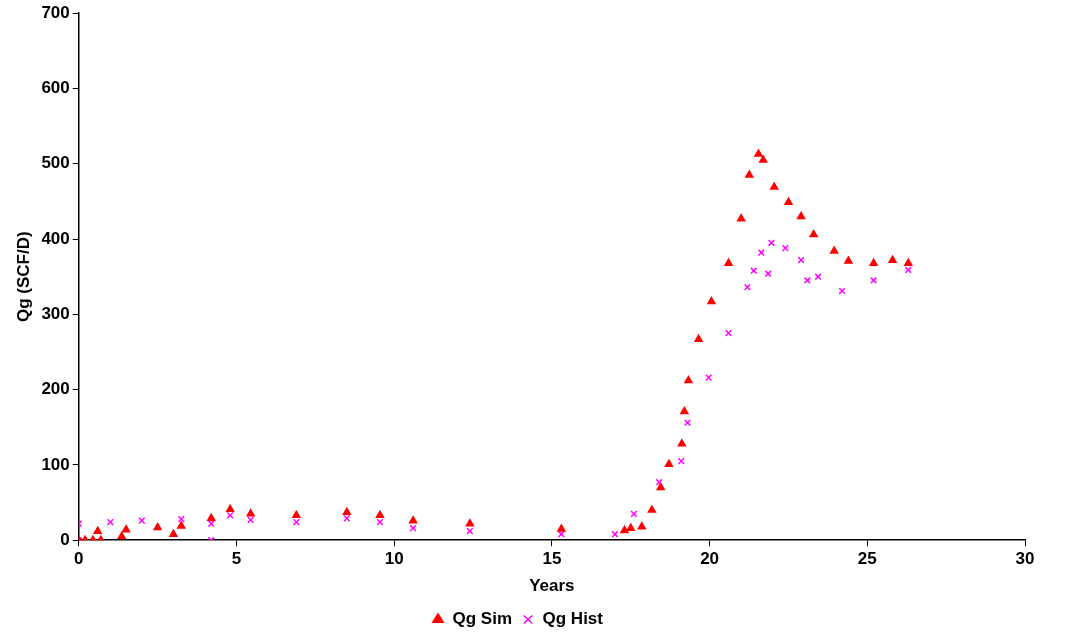  What do you see at coordinates (552, 559) in the screenshot?
I see `x-tick-label: 15` at bounding box center [552, 559].